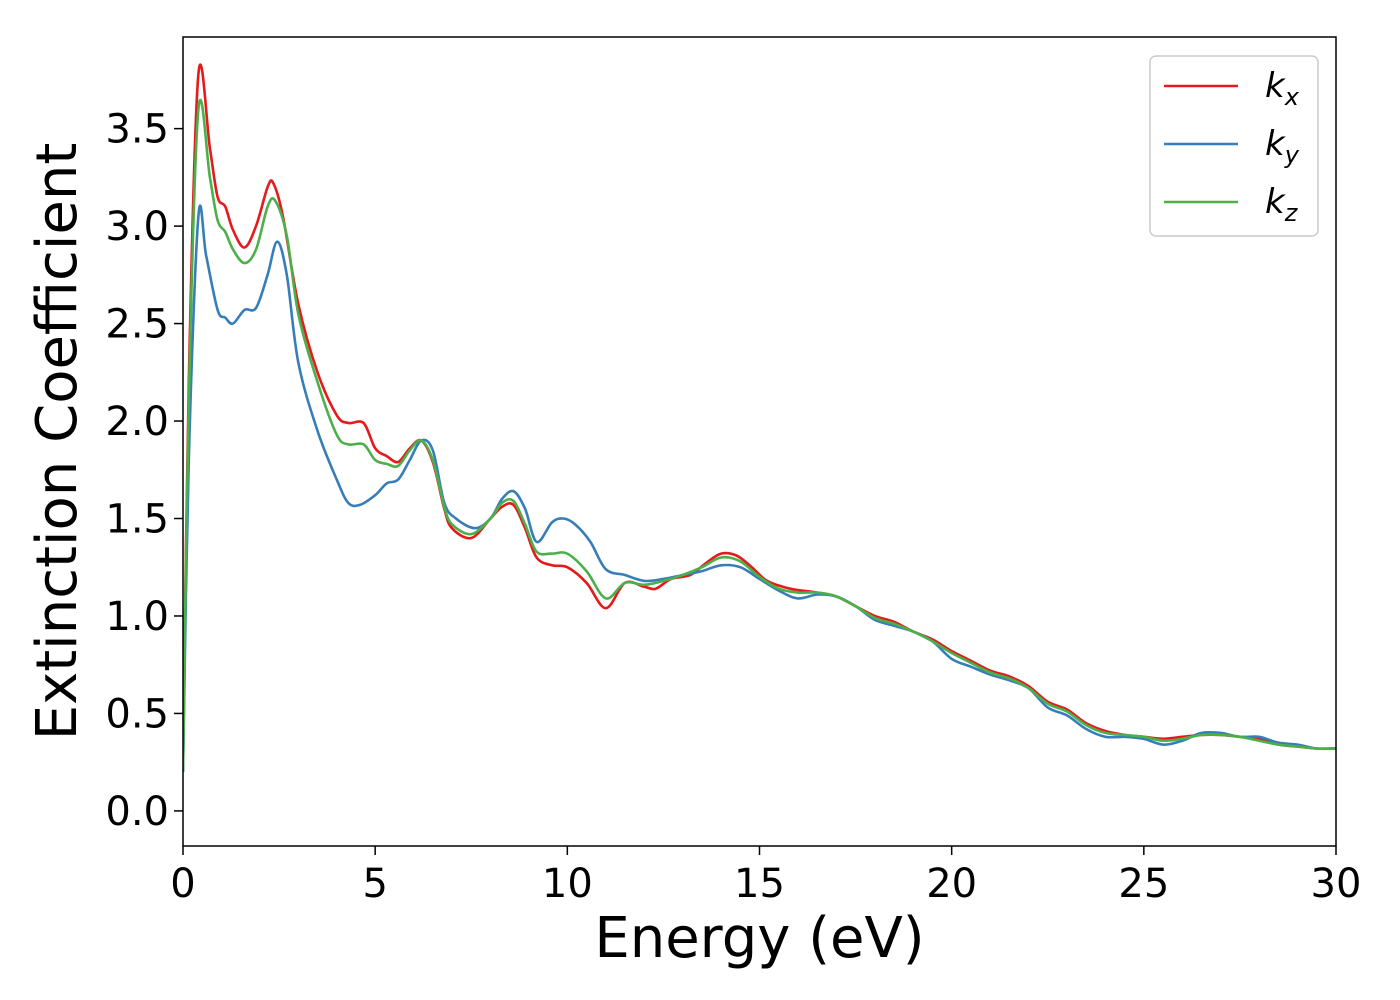  I want to click on y-tick-label: 3.0, so click(137, 227).